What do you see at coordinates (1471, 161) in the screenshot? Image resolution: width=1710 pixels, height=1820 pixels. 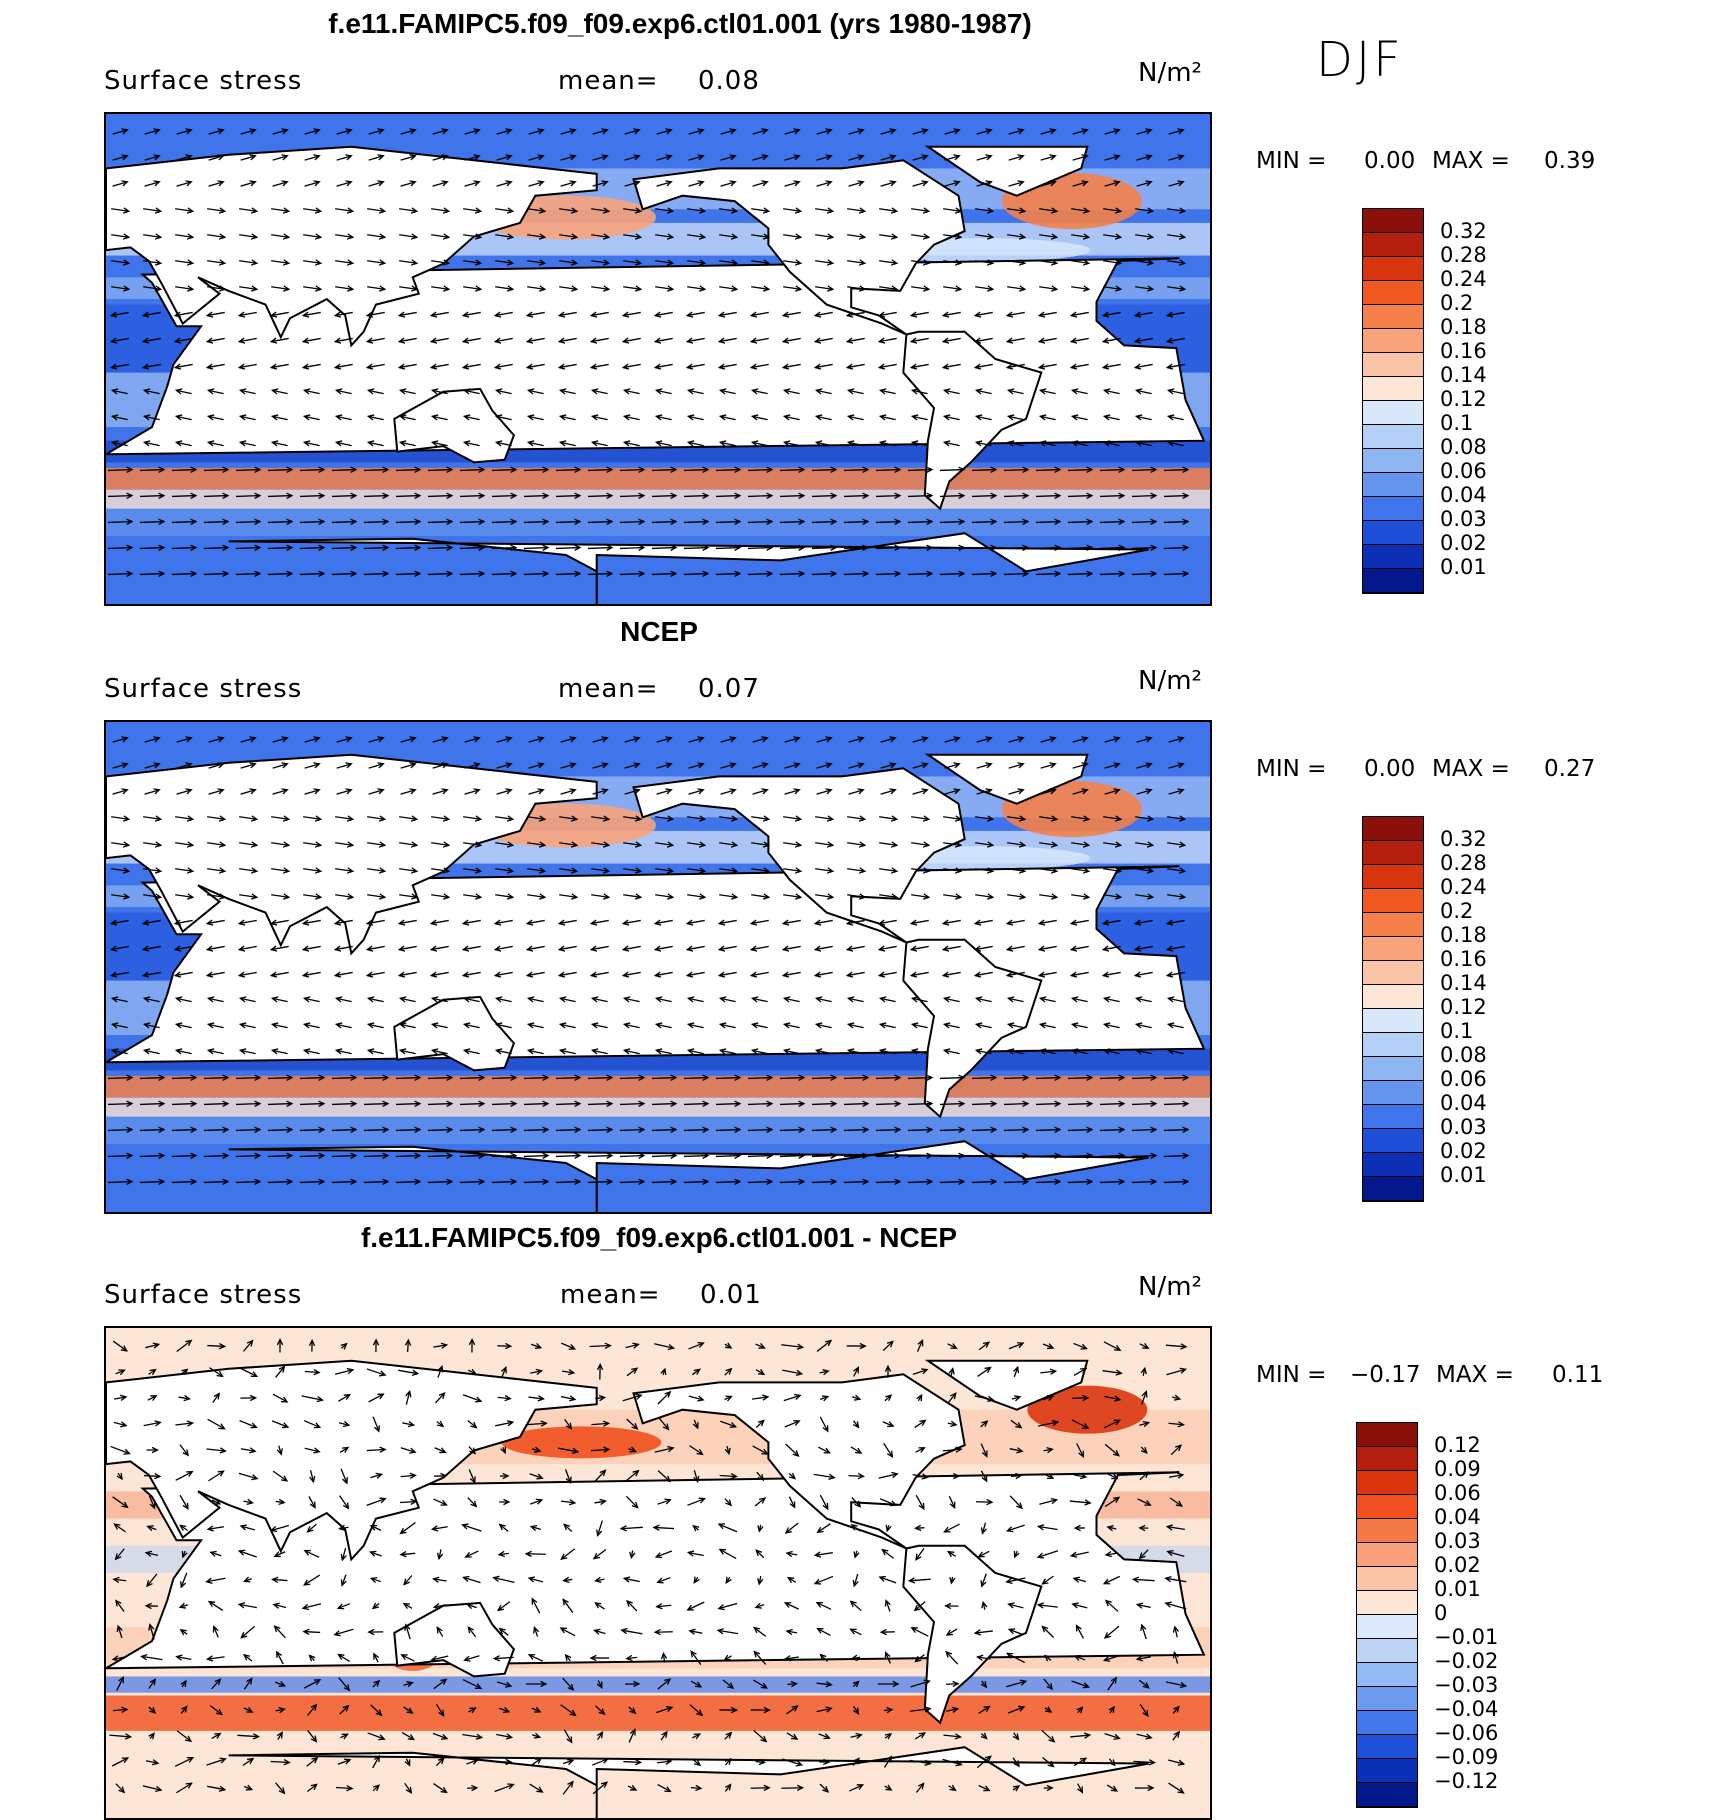 I see `panel-1-max-label: MAX =` at bounding box center [1471, 161].